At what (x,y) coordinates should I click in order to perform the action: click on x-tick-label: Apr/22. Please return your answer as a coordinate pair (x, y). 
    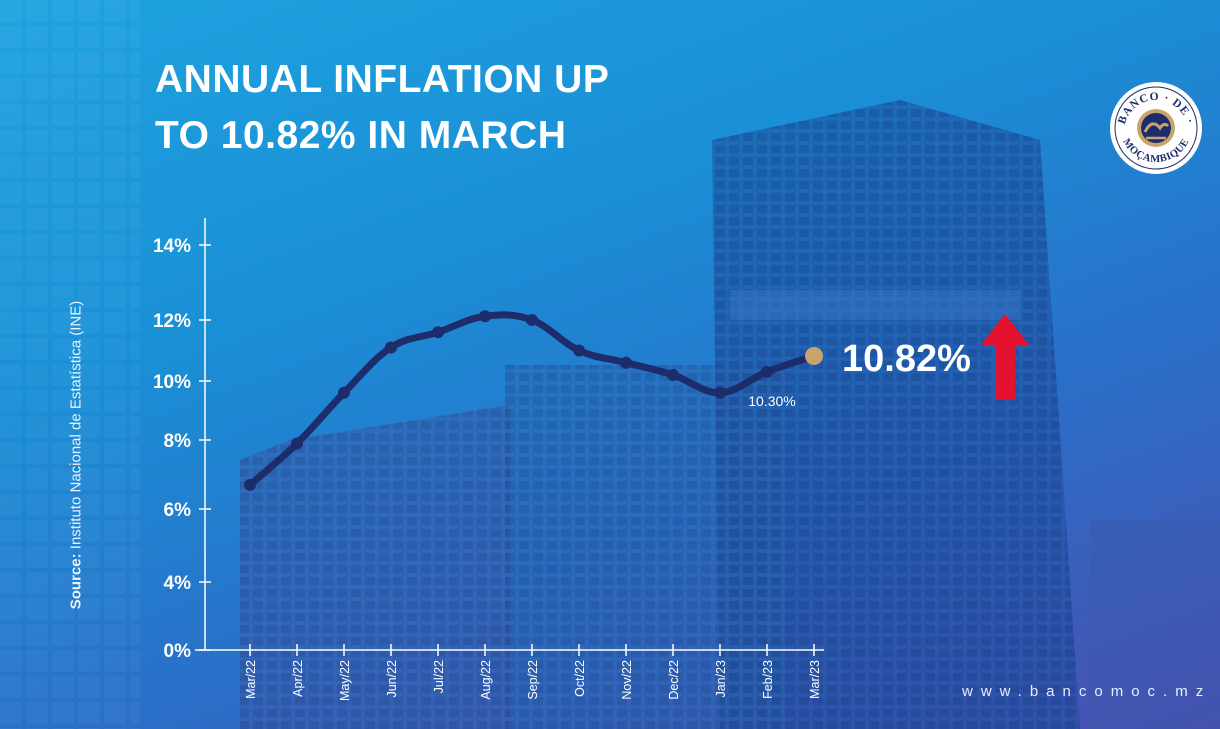
    Looking at the image, I should click on (298, 678).